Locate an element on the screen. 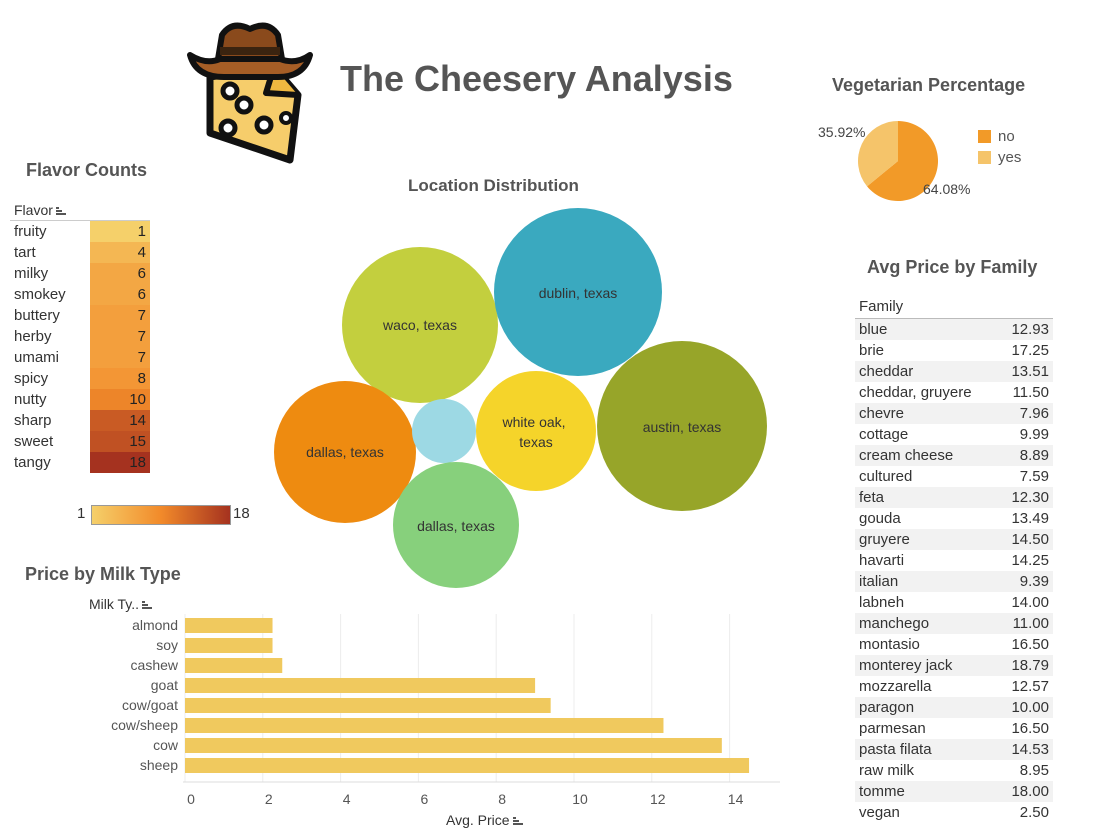 The image size is (1095, 832). family-row: pasta filata 14.53 is located at coordinates (954, 749).